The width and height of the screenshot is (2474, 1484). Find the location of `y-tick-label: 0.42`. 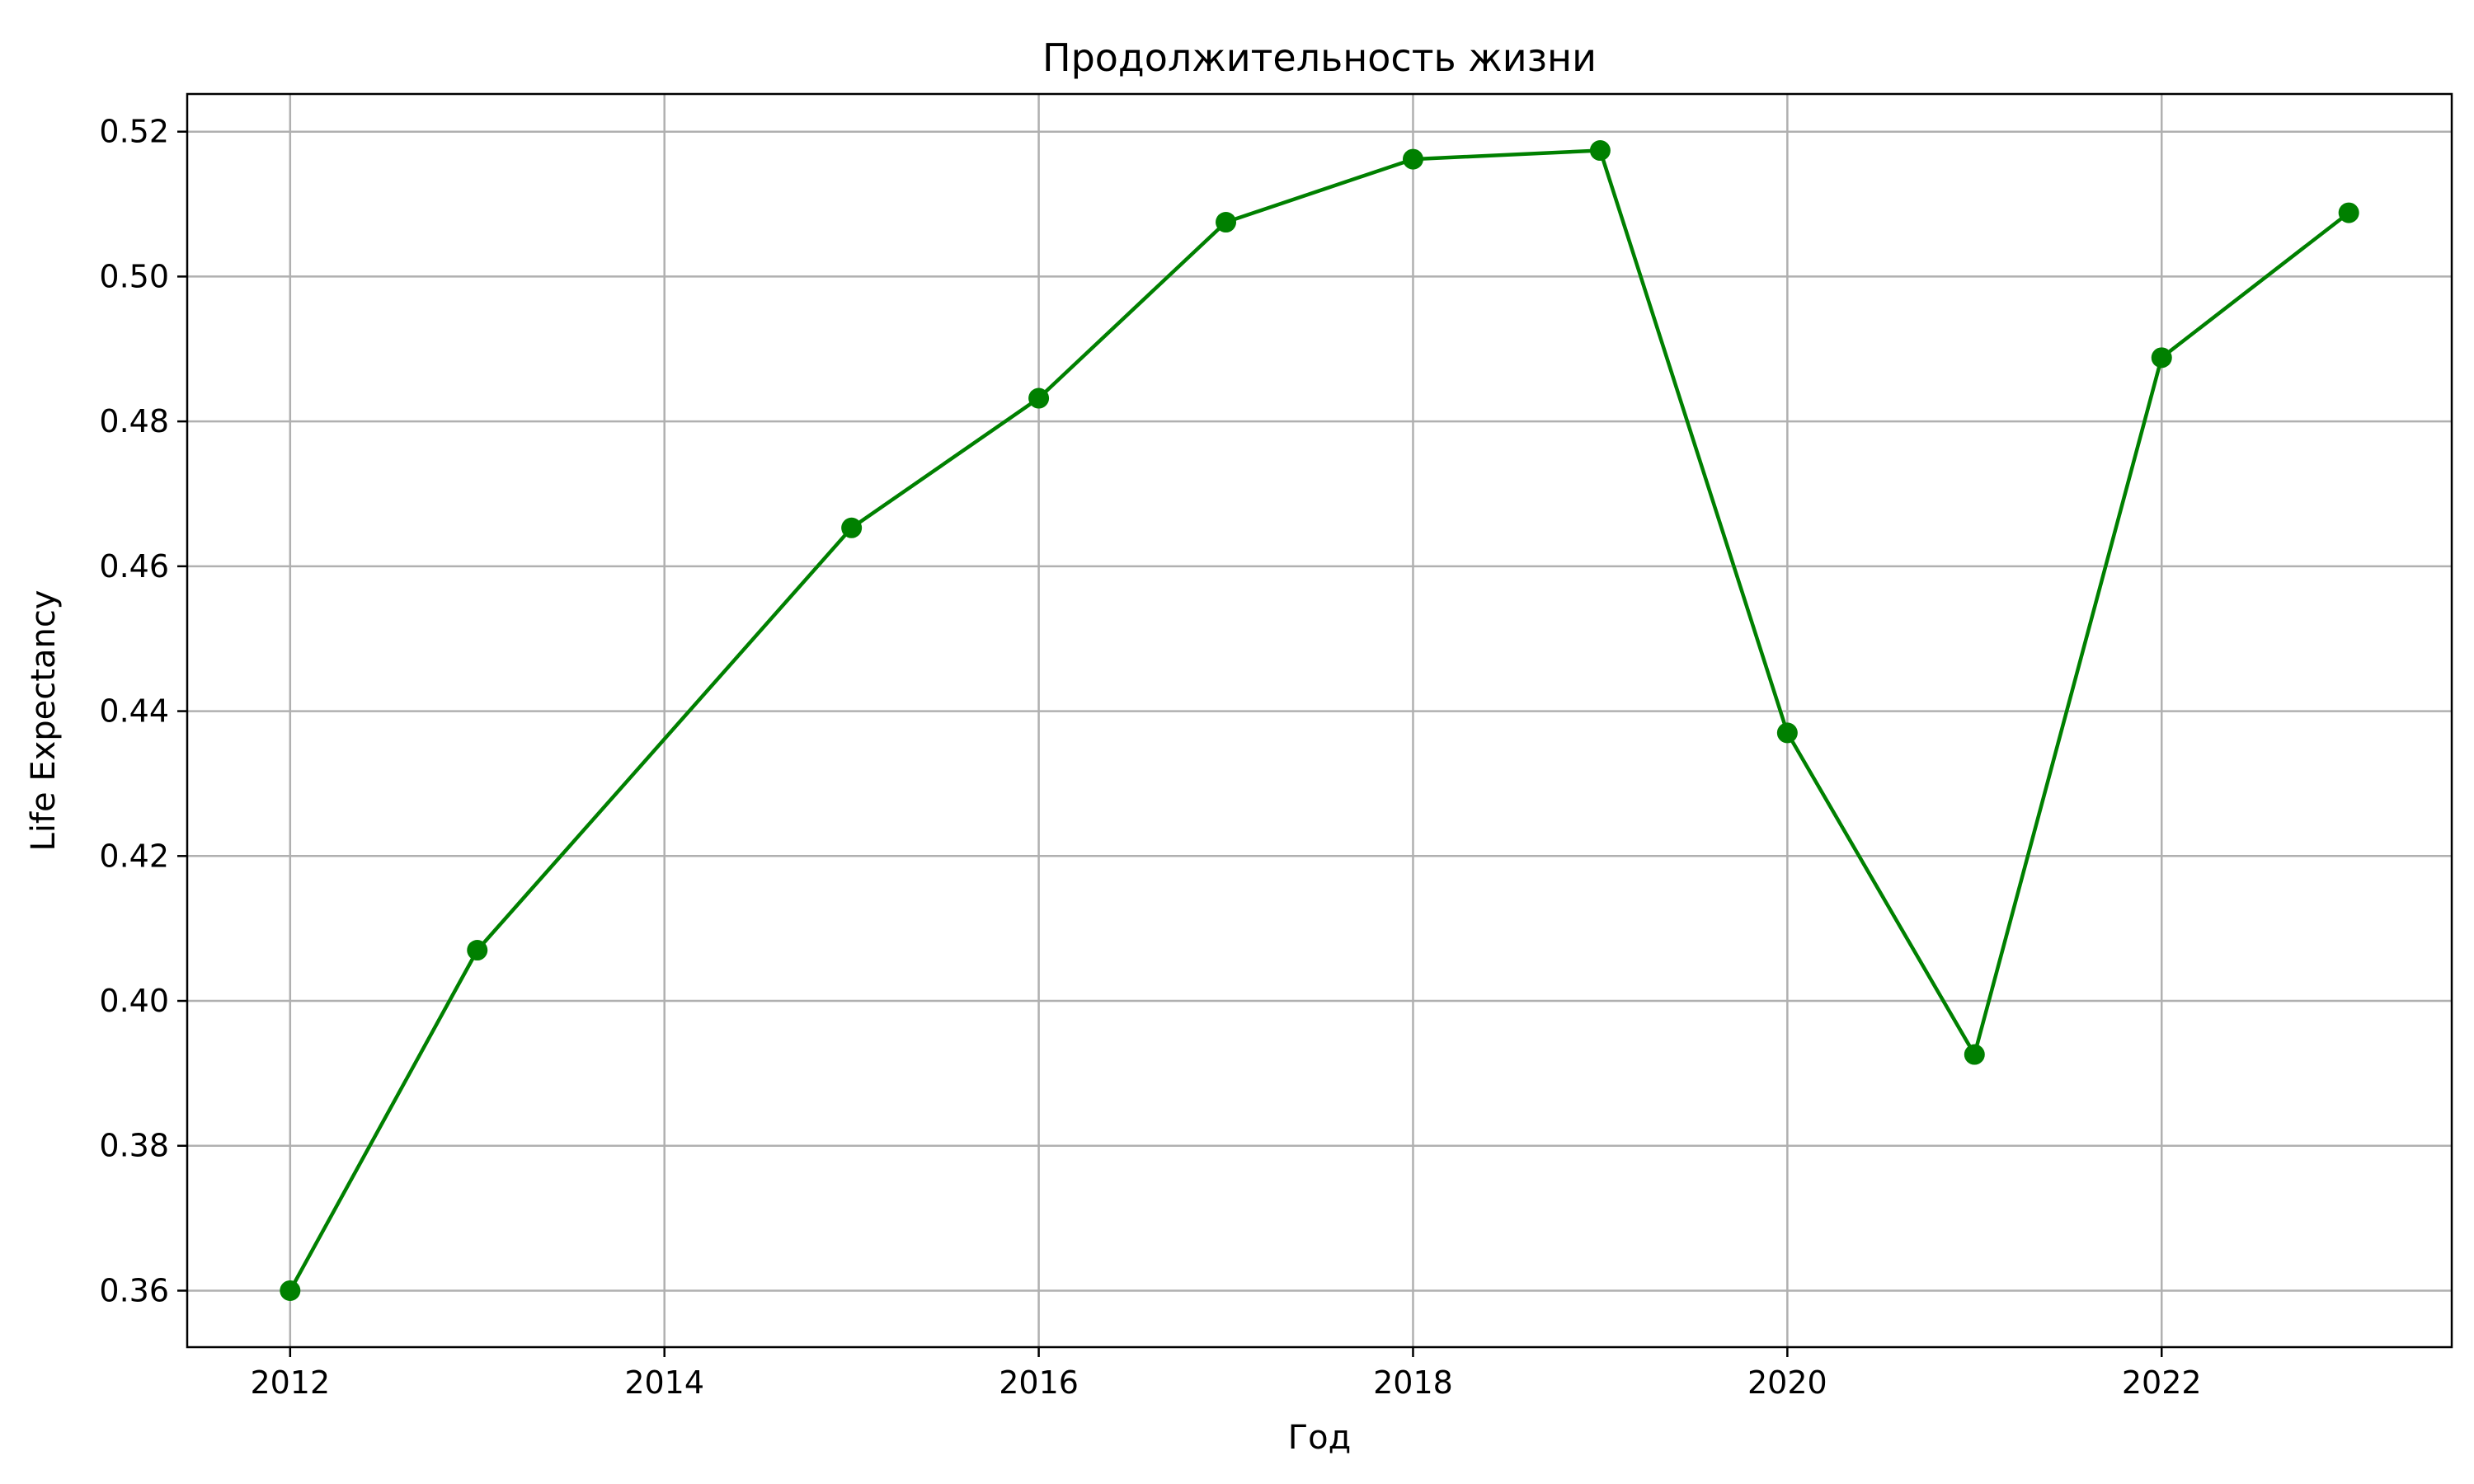

y-tick-label: 0.42 is located at coordinates (134, 856).